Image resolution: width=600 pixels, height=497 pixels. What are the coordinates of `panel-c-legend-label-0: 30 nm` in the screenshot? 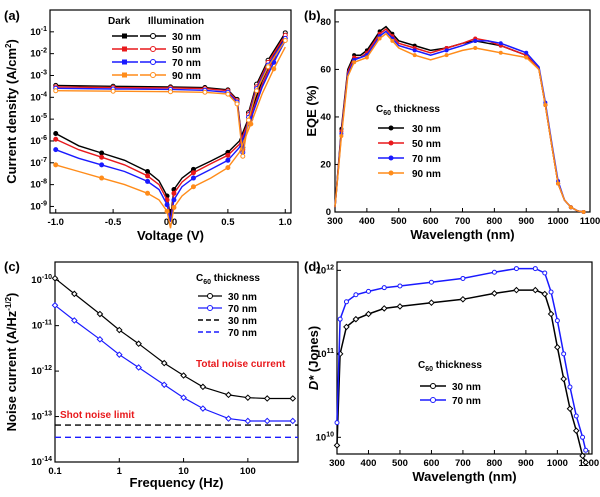 It's located at (242, 297).